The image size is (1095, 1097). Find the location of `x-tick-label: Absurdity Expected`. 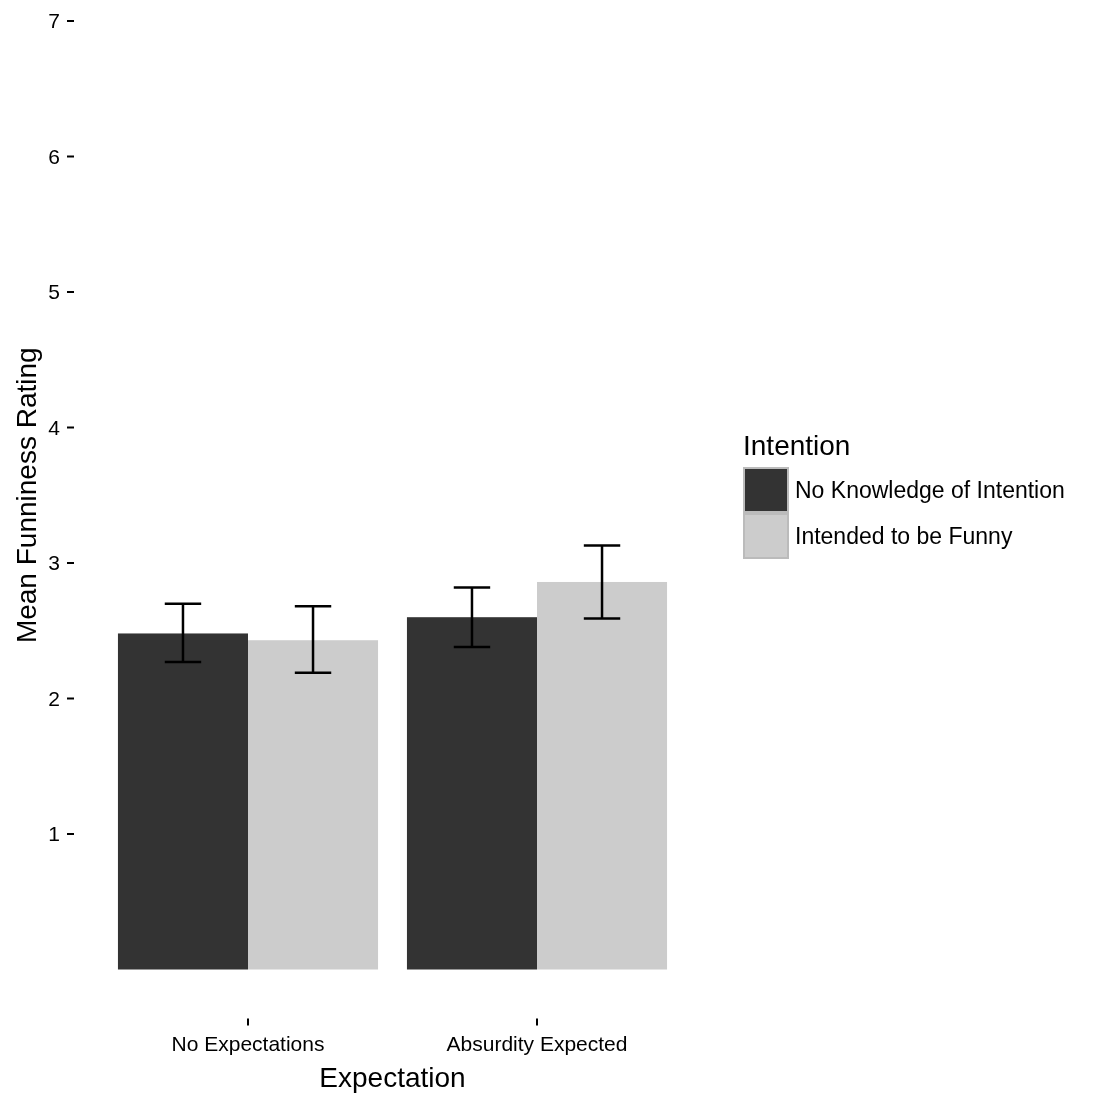

x-tick-label: Absurdity Expected is located at coordinates (537, 1043).